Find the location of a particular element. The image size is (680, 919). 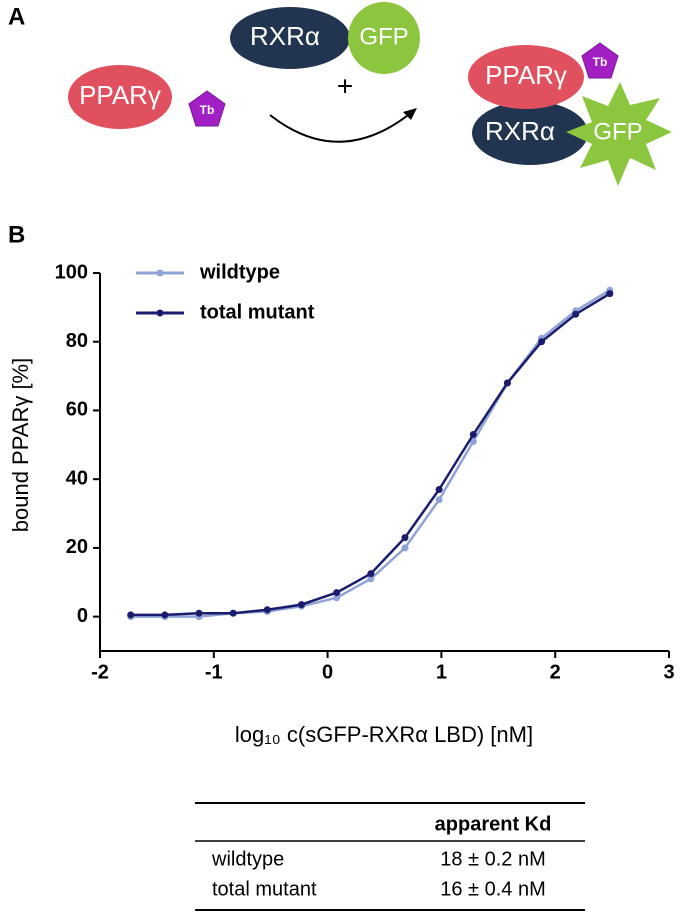

arrow-head is located at coordinates (410, 114).